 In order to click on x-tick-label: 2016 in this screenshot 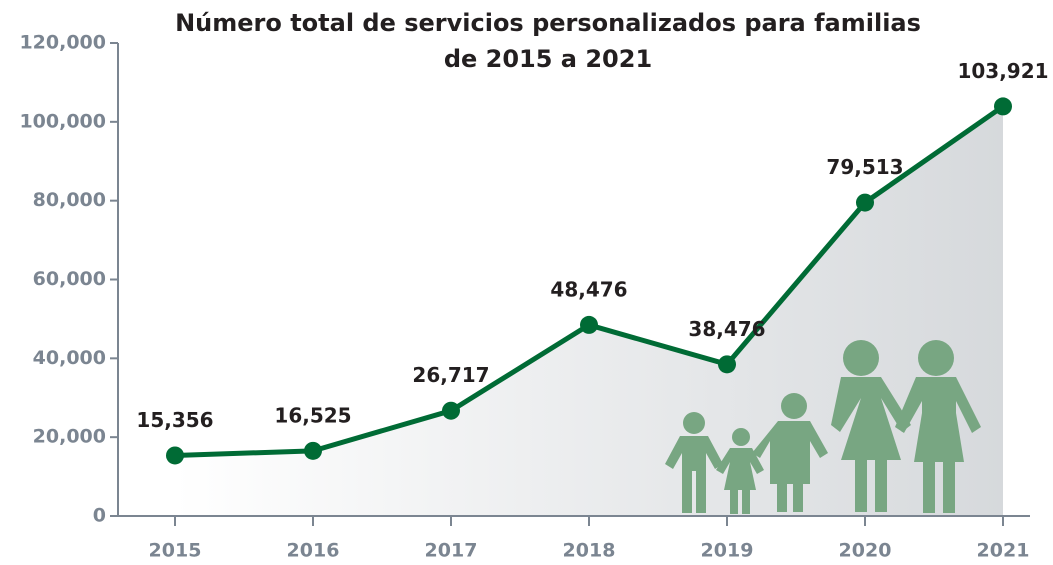, I will do `click(313, 551)`.